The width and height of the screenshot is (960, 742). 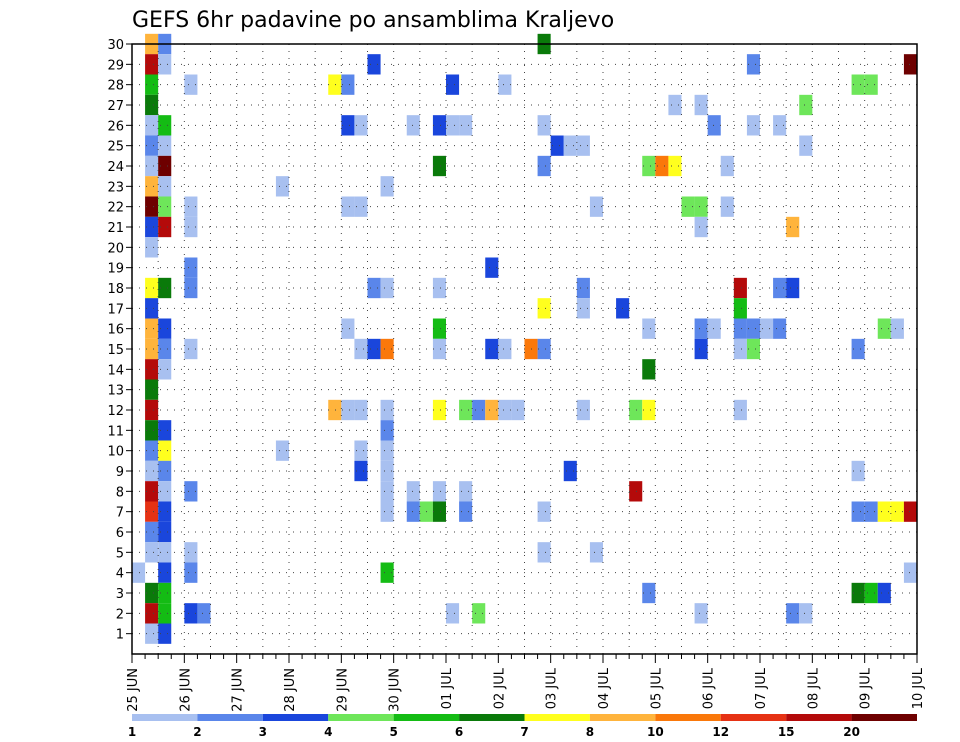 What do you see at coordinates (459, 732) in the screenshot?
I see `legend-label: 6` at bounding box center [459, 732].